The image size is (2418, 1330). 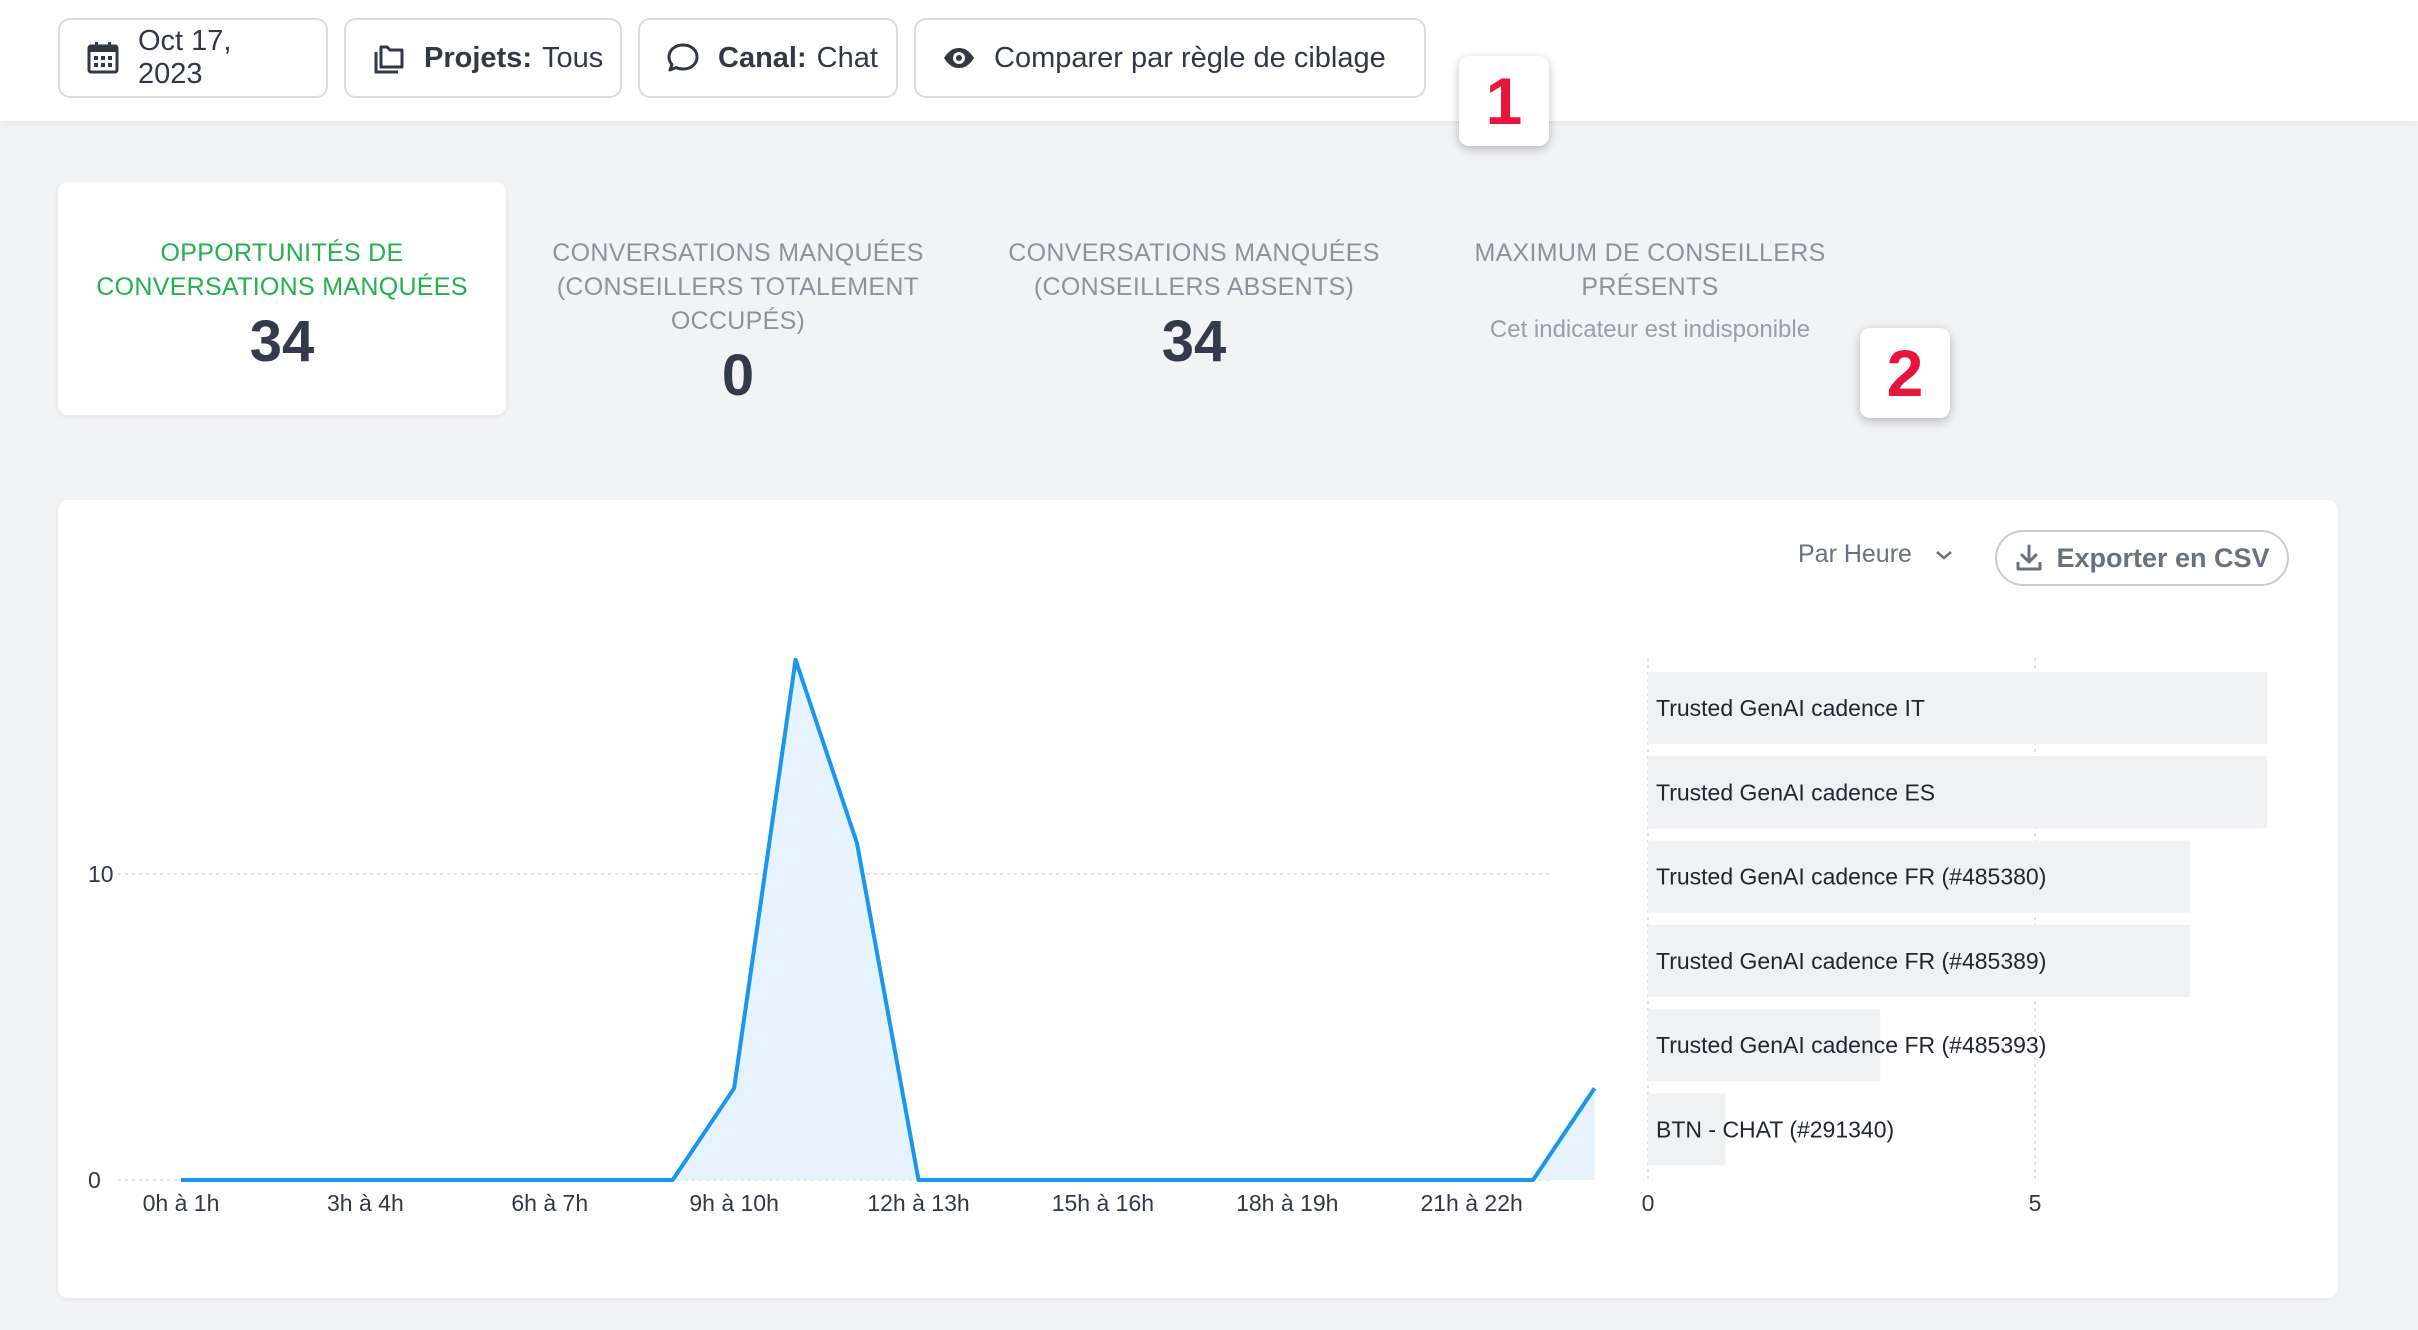 What do you see at coordinates (1194, 287) in the screenshot?
I see `kpi-label-line: (CONSEILLERS ABSENTS)` at bounding box center [1194, 287].